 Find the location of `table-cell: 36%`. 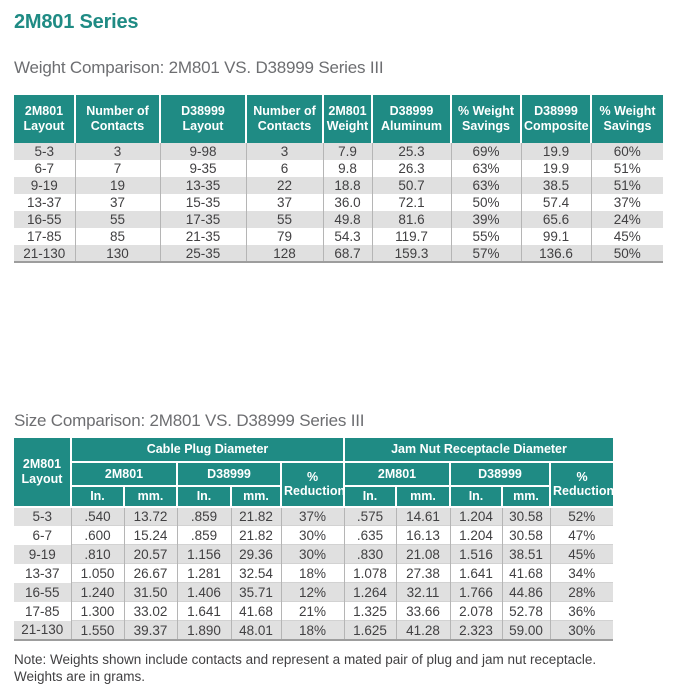

table-cell: 36% is located at coordinates (581, 611).